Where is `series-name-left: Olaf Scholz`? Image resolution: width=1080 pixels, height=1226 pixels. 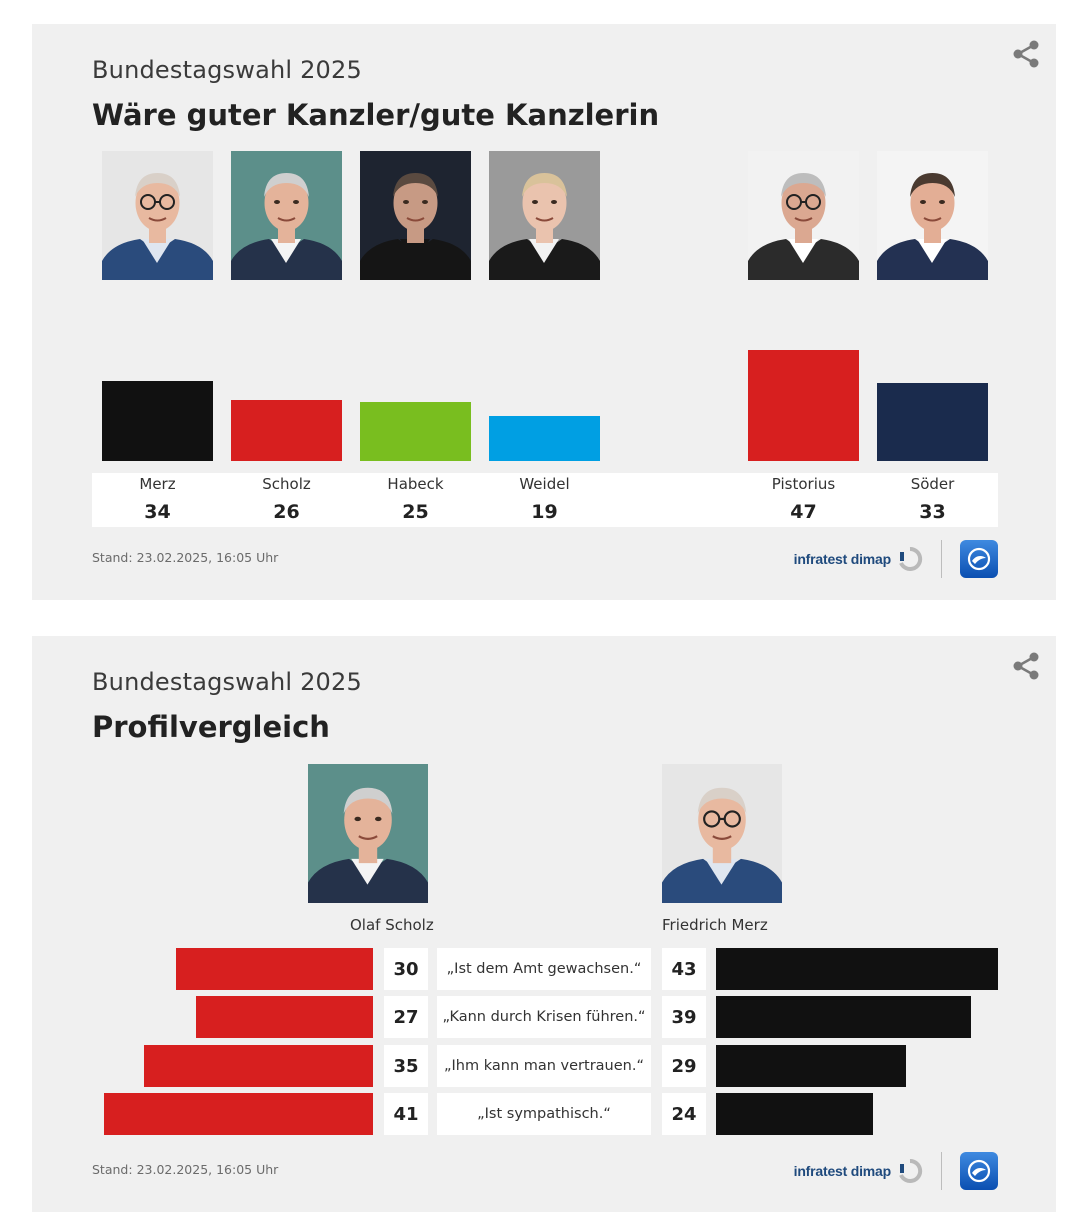 series-name-left: Olaf Scholz is located at coordinates (392, 925).